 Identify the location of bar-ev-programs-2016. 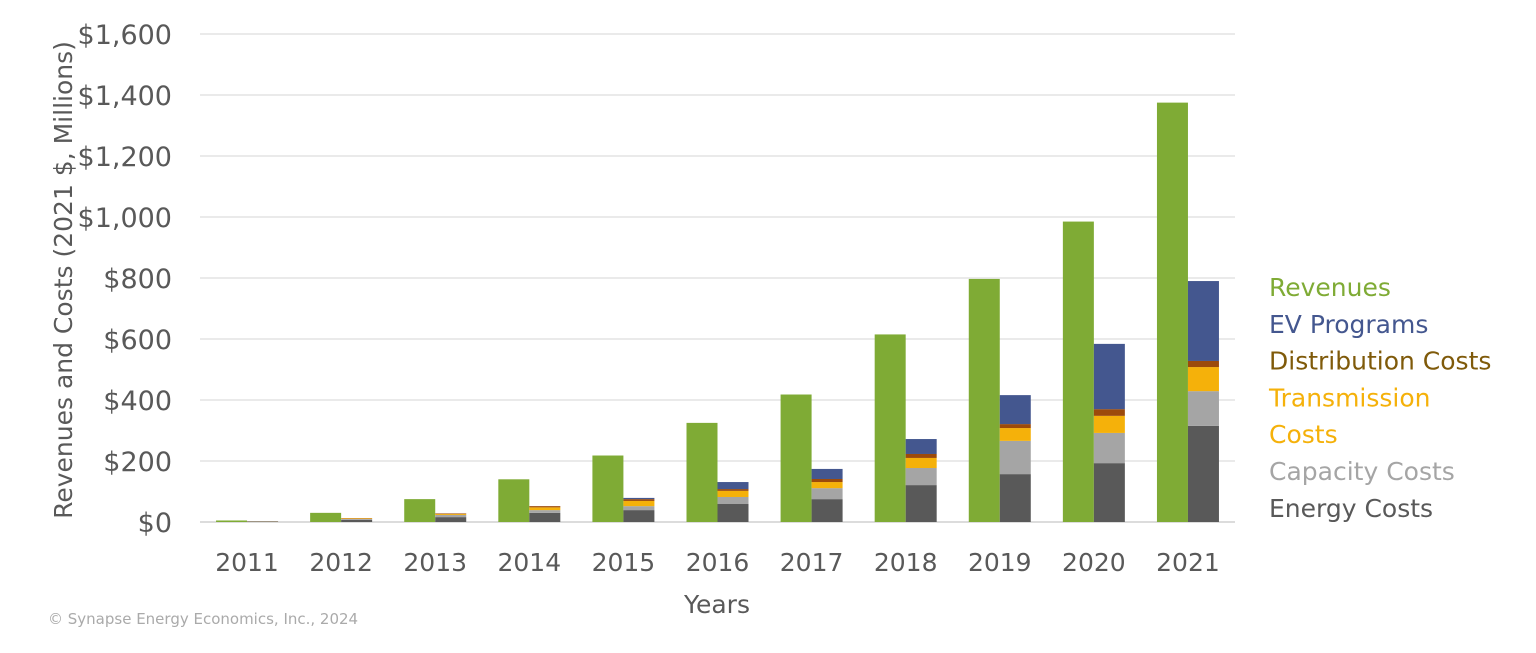
(733, 486).